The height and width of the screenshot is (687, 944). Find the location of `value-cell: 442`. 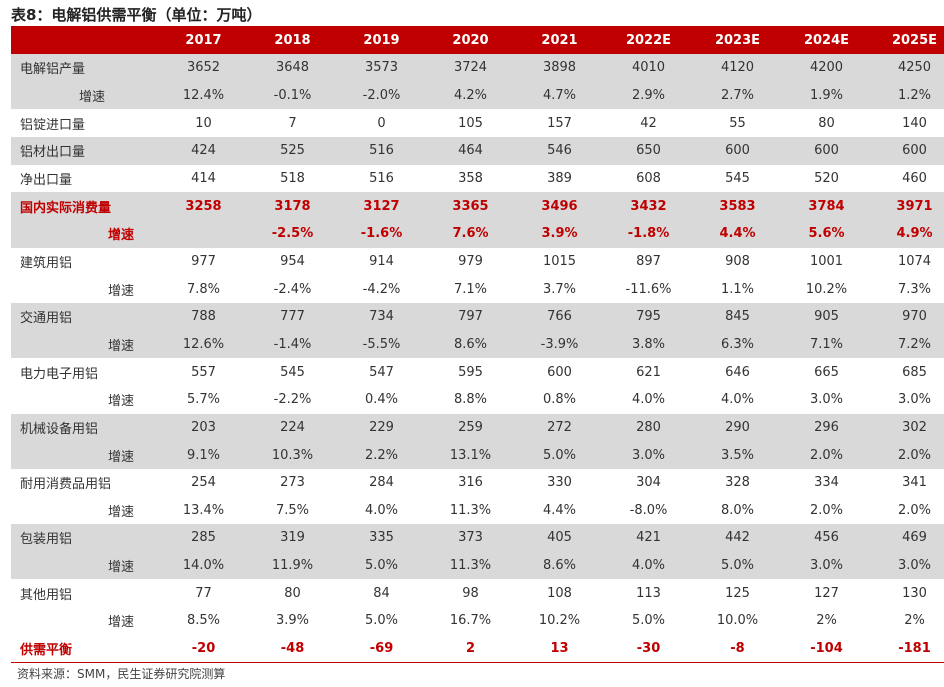

value-cell: 442 is located at coordinates (737, 538).